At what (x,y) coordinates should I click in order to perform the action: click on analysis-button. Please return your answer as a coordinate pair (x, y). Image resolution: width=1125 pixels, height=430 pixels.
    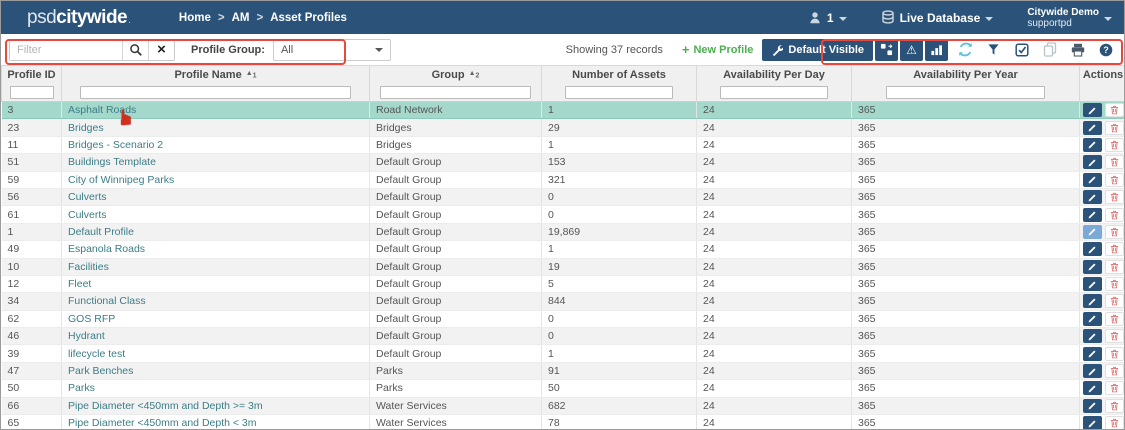
    Looking at the image, I should click on (936, 49).